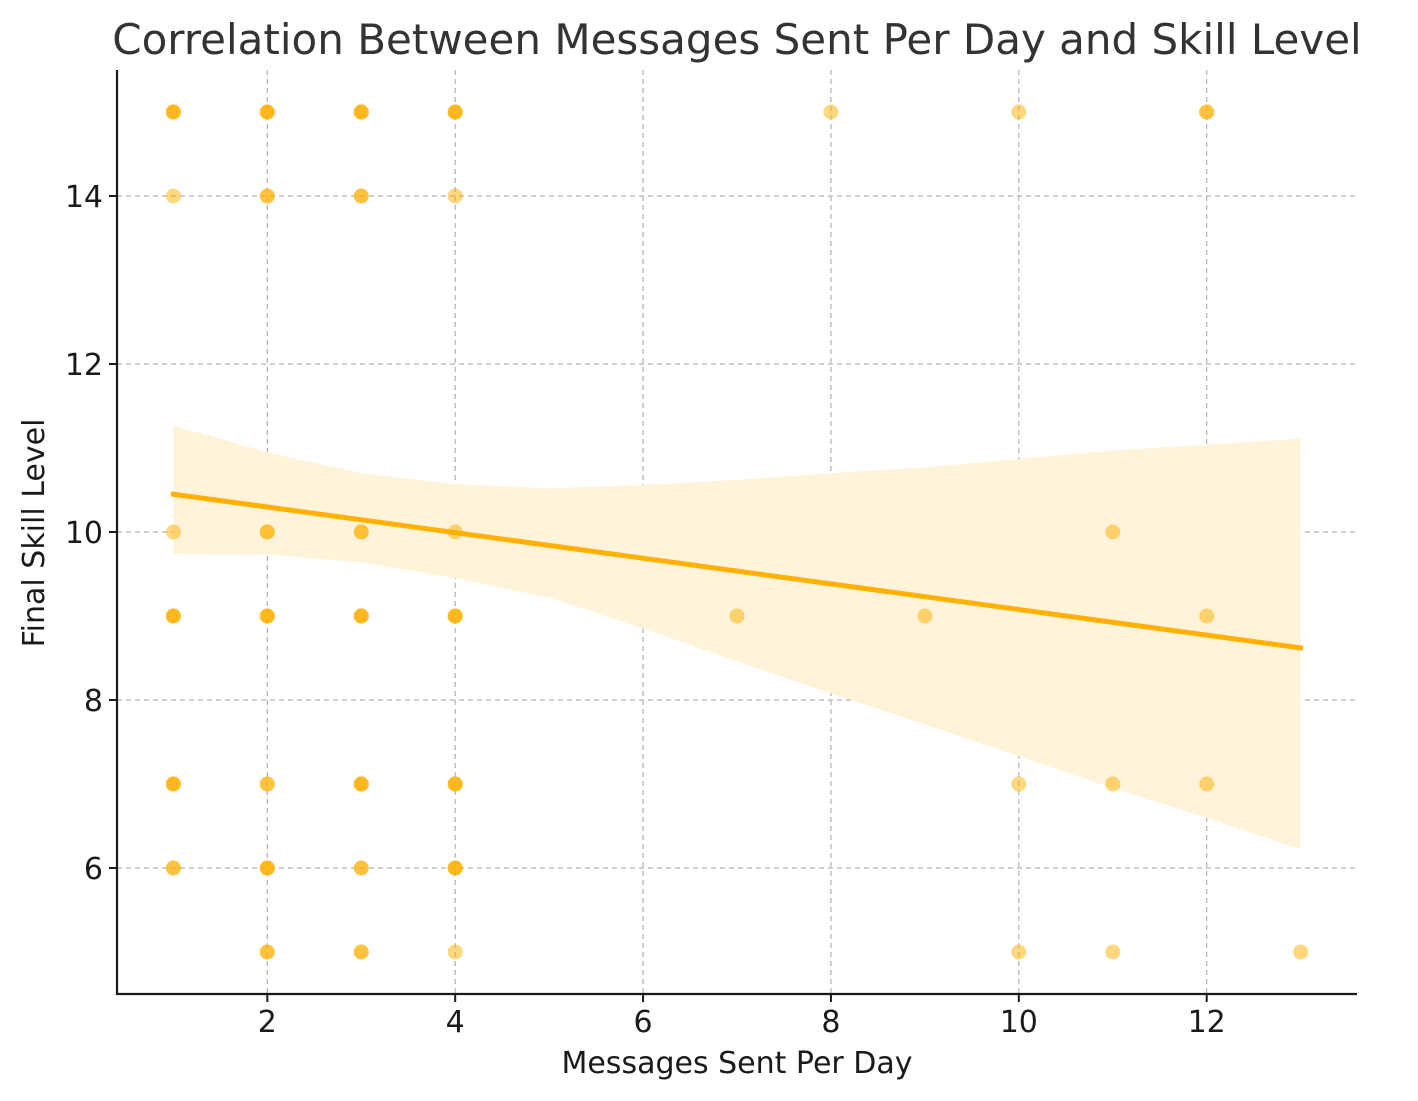  What do you see at coordinates (830, 1022) in the screenshot?
I see `x-tick-label: 8` at bounding box center [830, 1022].